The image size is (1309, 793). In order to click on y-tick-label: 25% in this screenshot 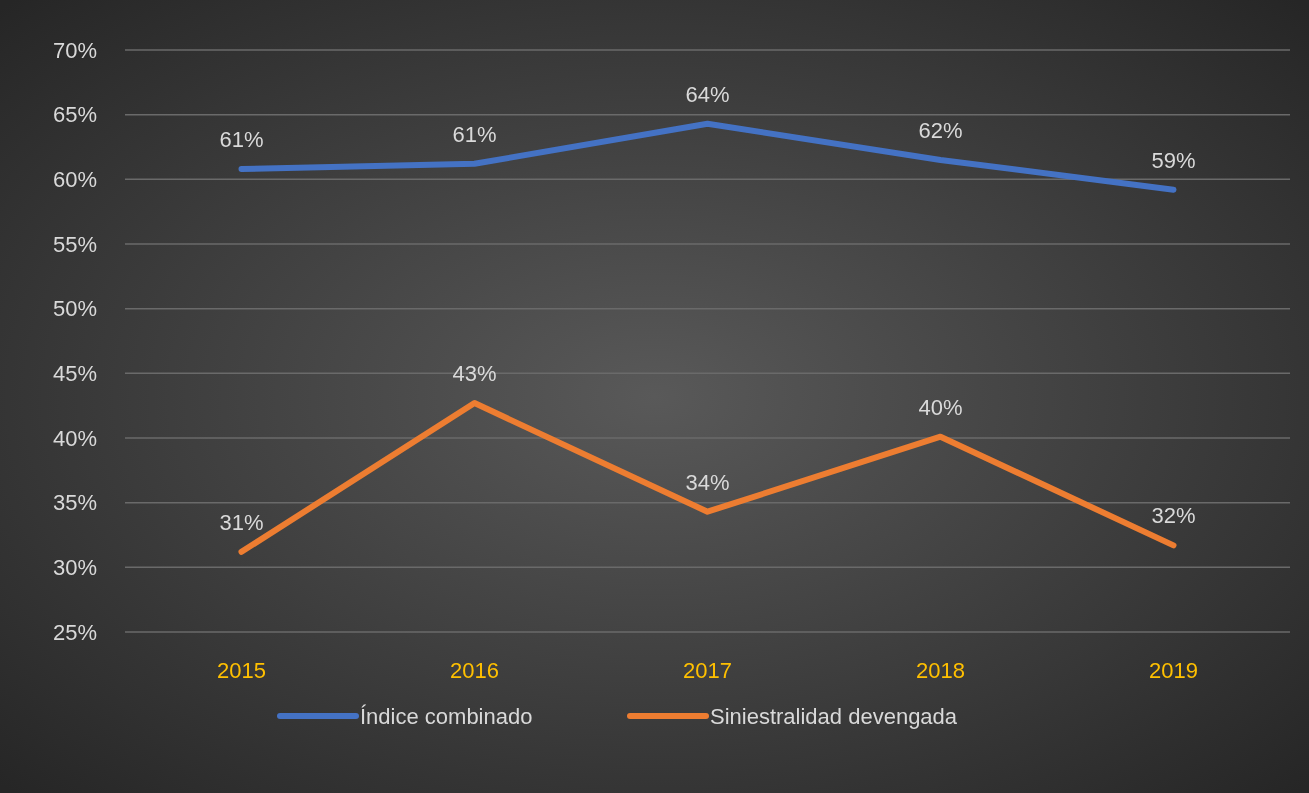, I will do `click(74, 632)`.